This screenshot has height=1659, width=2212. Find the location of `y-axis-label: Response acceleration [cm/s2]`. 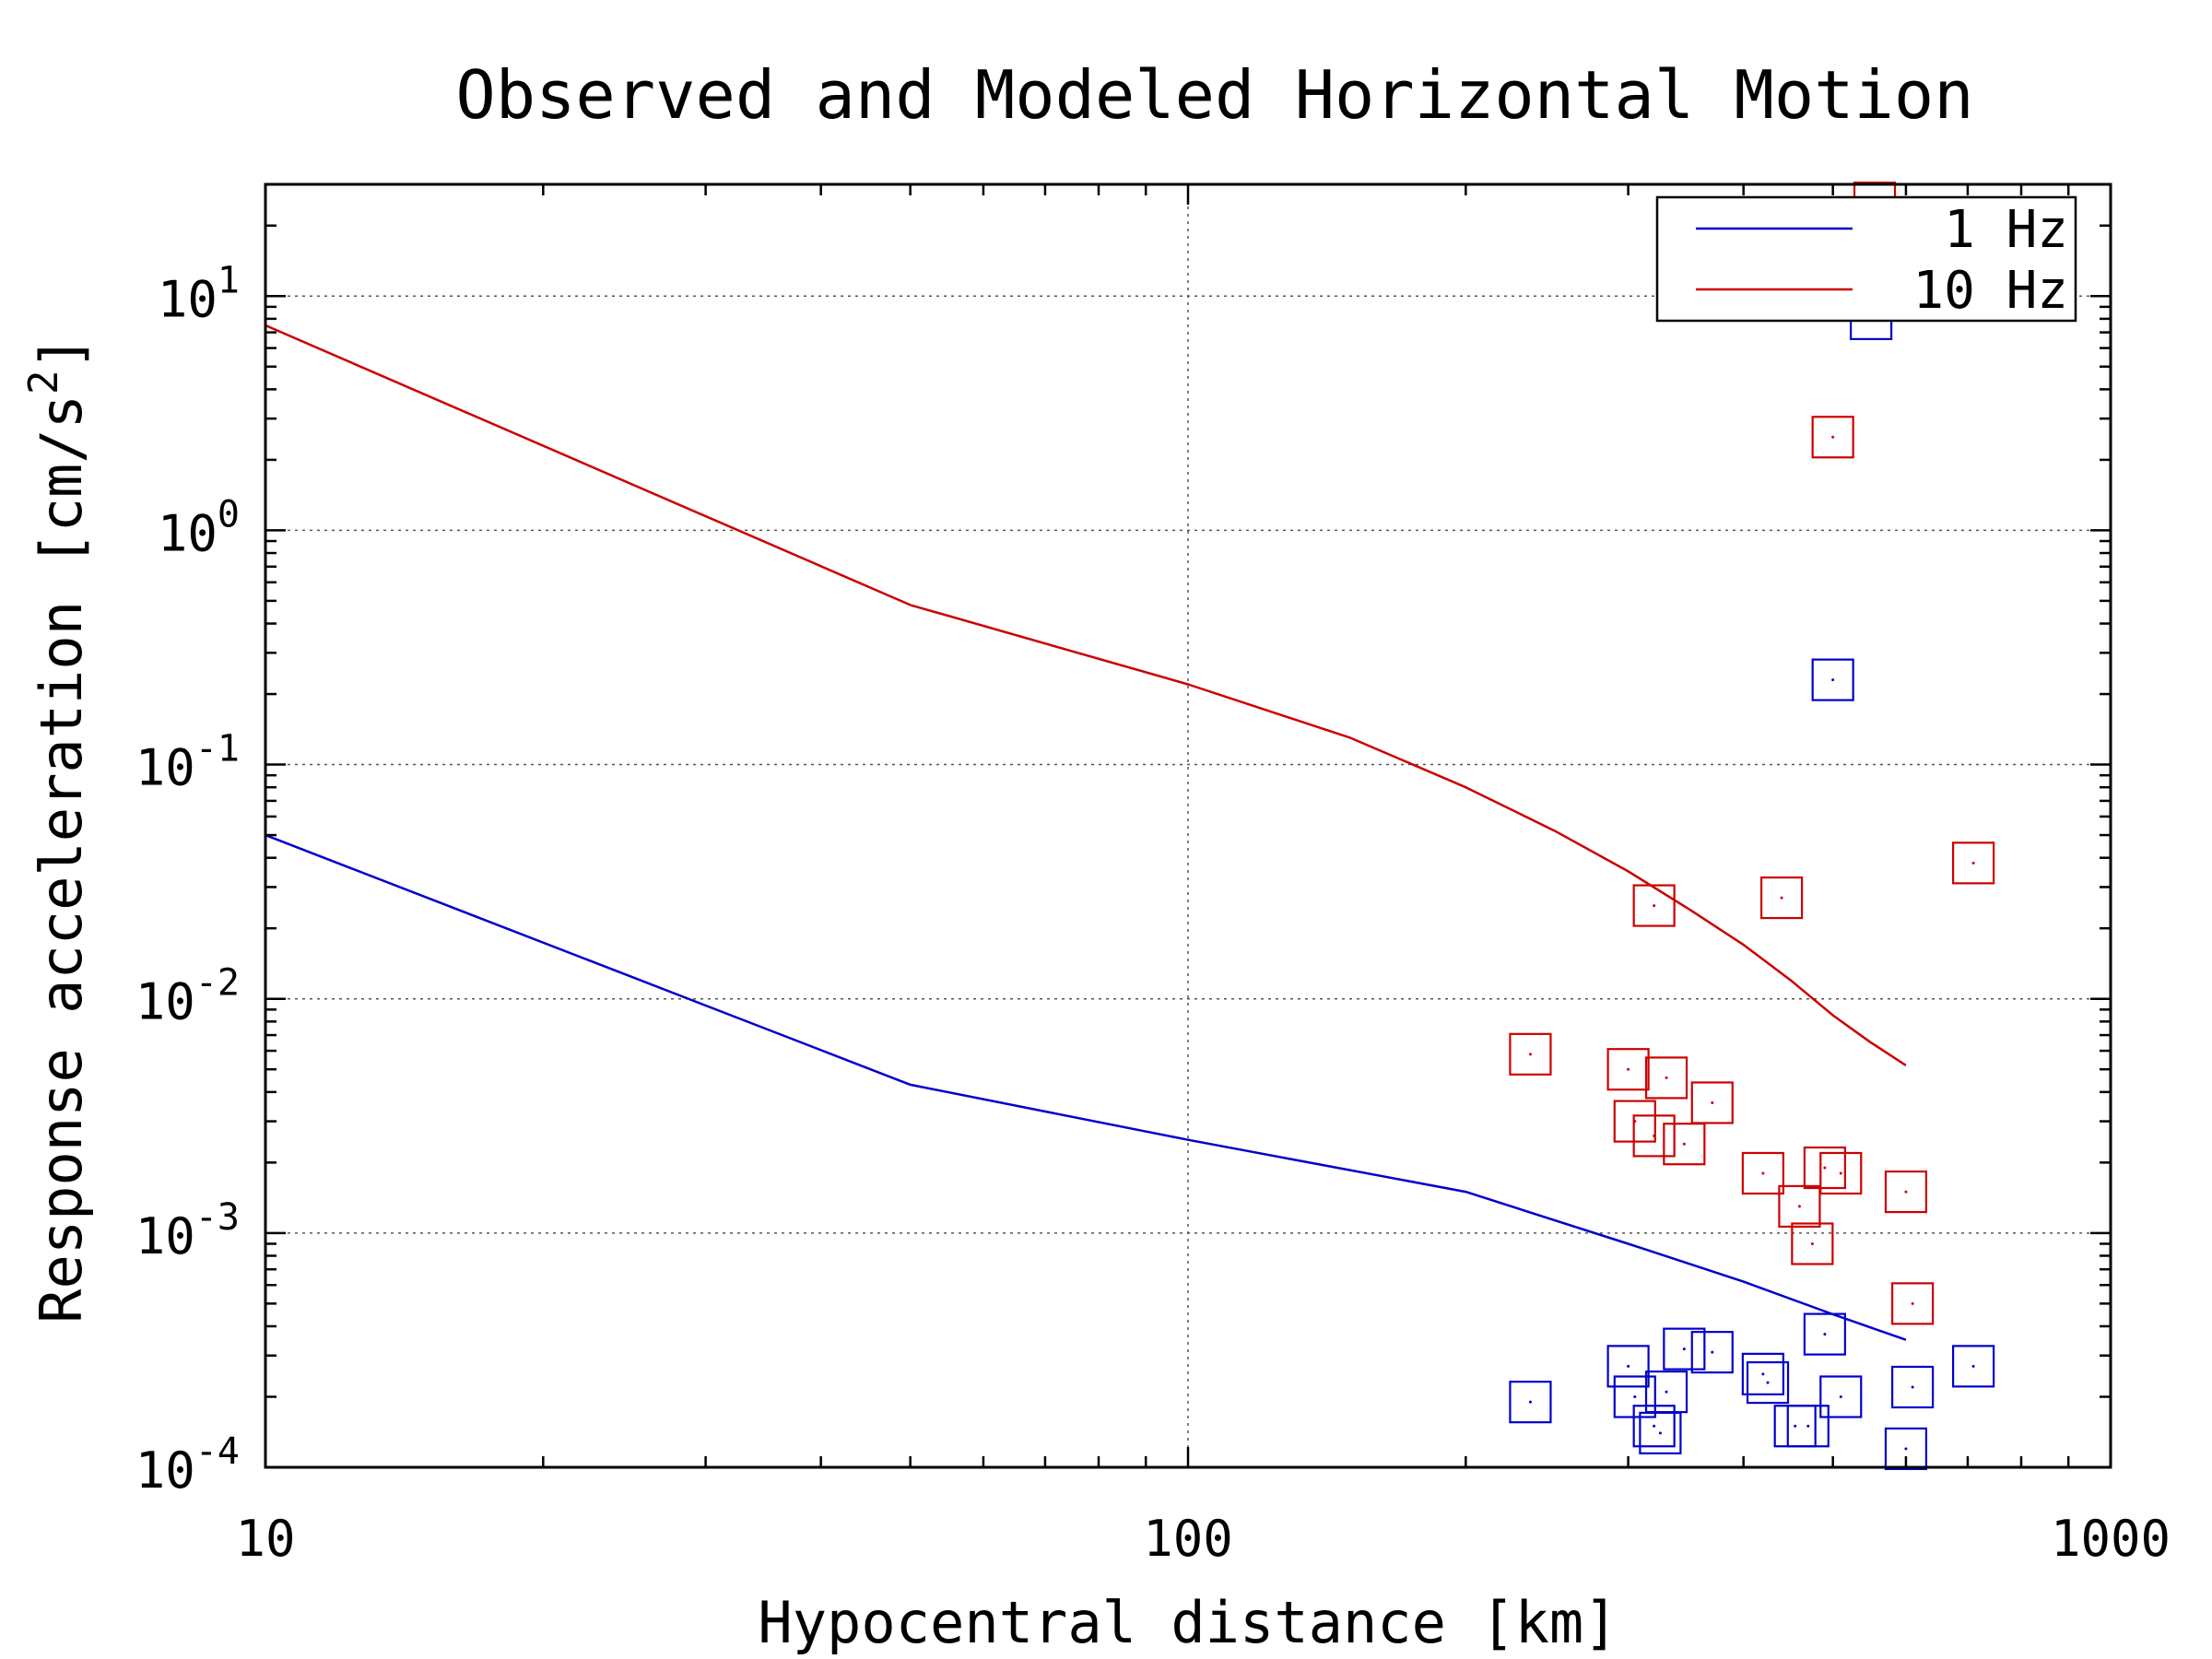

y-axis-label: Response acceleration [cm/s2] is located at coordinates (57, 829).